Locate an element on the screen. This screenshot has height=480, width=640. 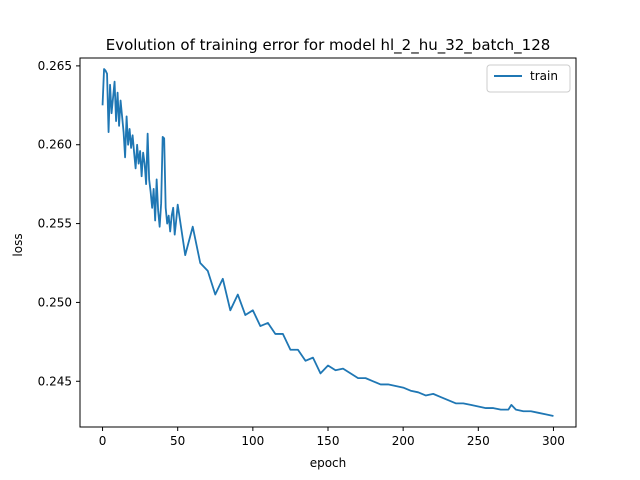
legend: train is located at coordinates (528, 78).